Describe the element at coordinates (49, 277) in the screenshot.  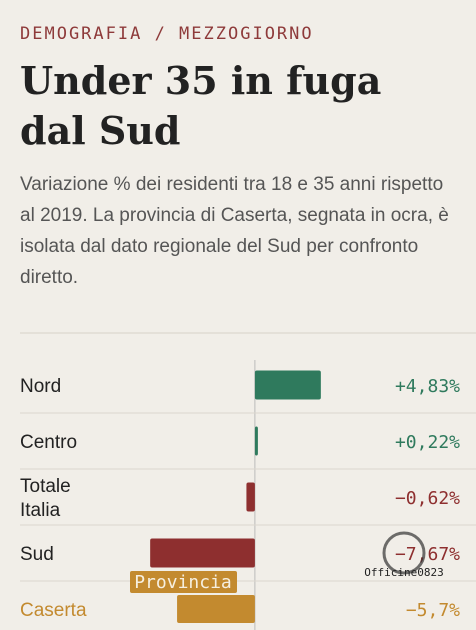
I see `text-line: diretto.` at that location.